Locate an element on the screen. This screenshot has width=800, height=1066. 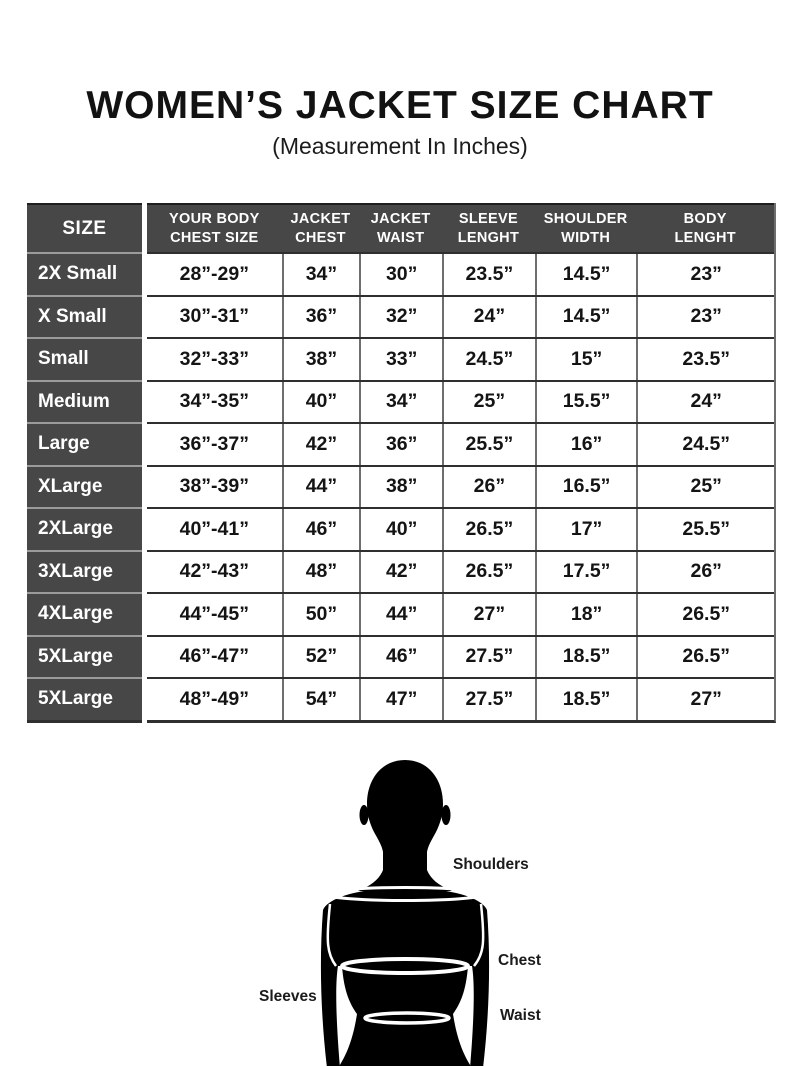
table-cell: 30” is located at coordinates (400, 274).